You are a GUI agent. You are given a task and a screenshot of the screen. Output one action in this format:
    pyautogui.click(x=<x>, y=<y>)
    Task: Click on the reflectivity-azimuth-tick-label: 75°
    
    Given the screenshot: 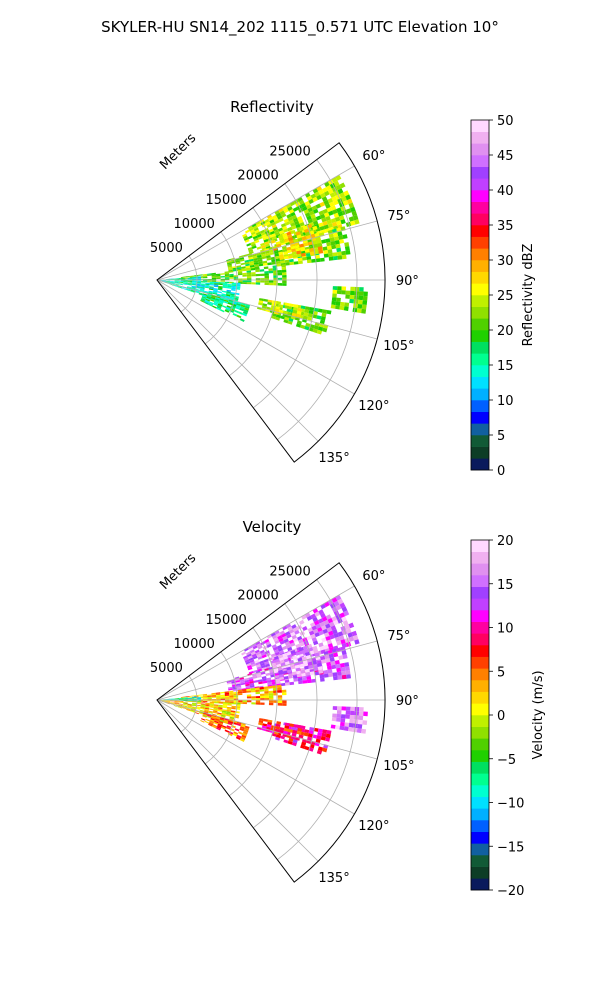 What is the action you would take?
    pyautogui.click(x=398, y=216)
    